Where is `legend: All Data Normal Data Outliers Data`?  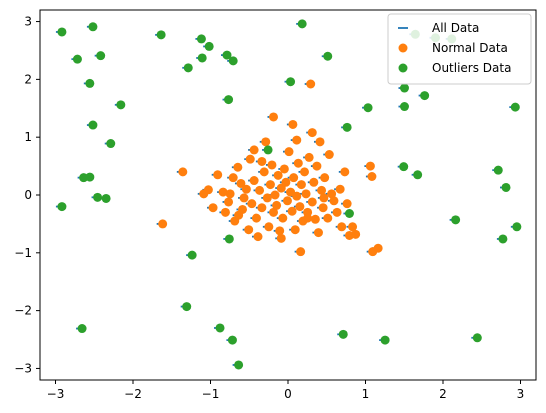 legend: All Data Normal Data Outliers Data is located at coordinates (459, 49).